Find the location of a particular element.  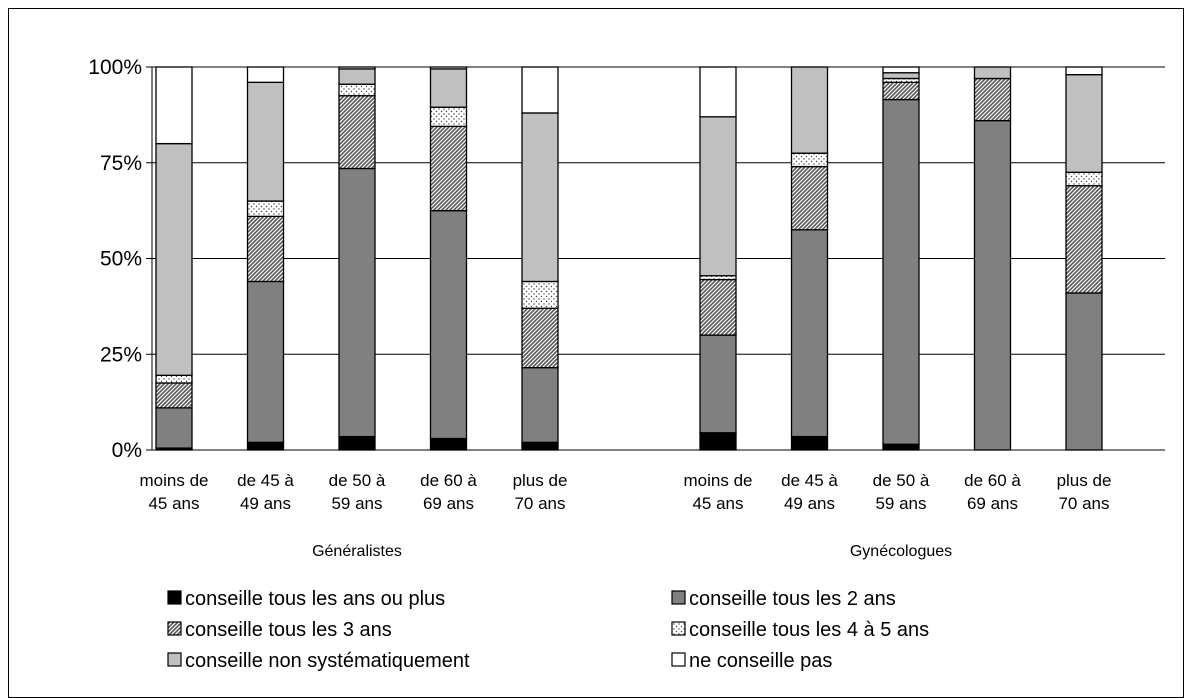

y-tick-label: 50% is located at coordinates (121, 259).